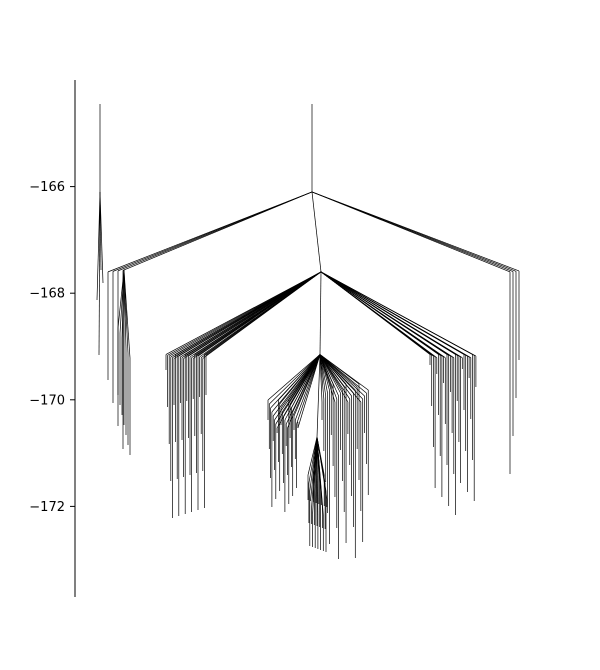 The width and height of the screenshot is (600, 670). I want to click on y-tick-label: −170, so click(47, 400).